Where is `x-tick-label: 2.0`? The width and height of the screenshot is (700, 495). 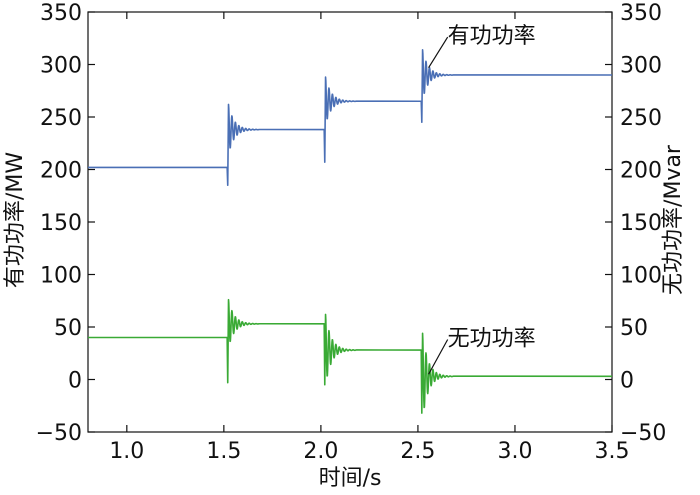
x-tick-label: 2.0 is located at coordinates (320, 451).